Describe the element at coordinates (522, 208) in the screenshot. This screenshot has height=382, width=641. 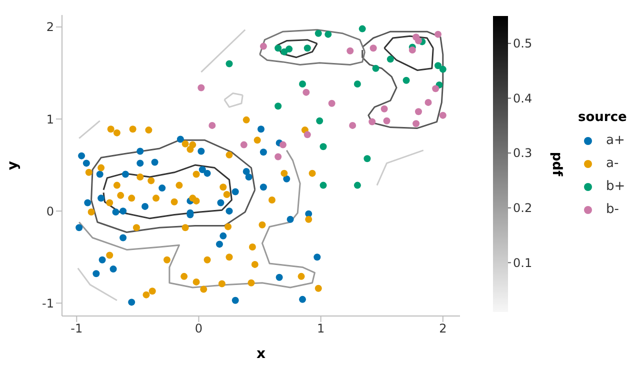
I see `color-bar-label: 0.2` at that location.